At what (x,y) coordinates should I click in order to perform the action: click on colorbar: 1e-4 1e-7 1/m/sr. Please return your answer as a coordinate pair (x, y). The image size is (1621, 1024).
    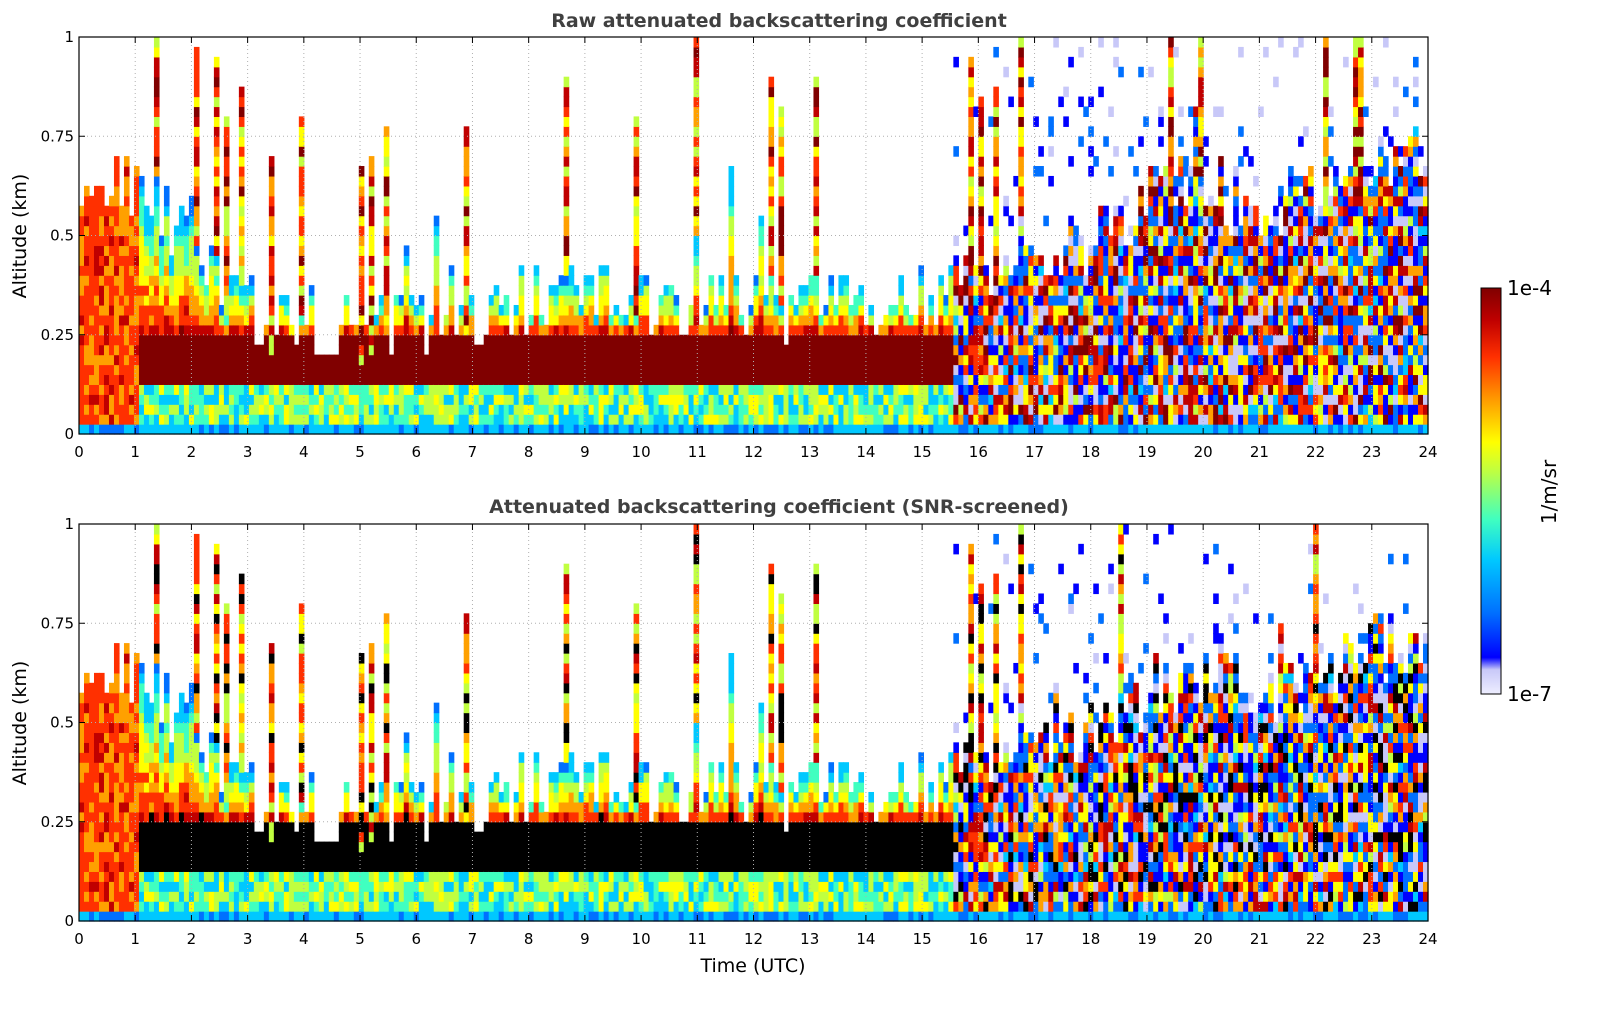
    Looking at the image, I should click on (1521, 491).